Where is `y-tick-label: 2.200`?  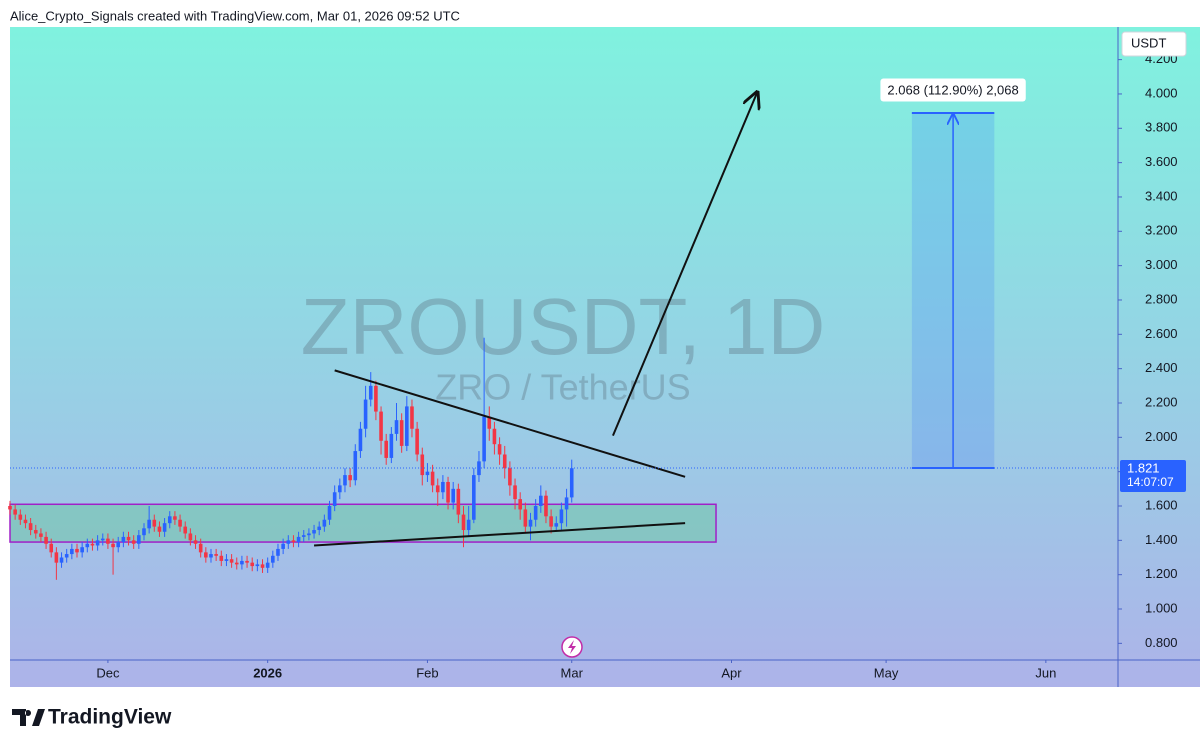
y-tick-label: 2.200 is located at coordinates (1161, 401).